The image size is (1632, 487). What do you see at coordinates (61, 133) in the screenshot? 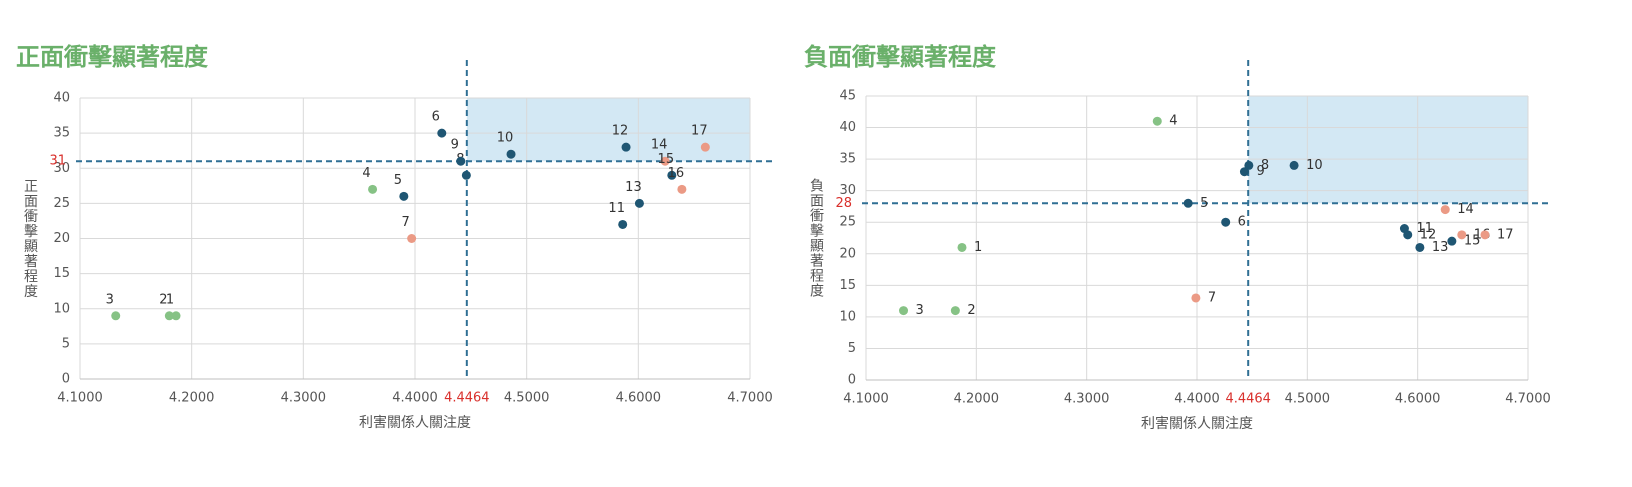
I see `y-tick-label: 35` at bounding box center [61, 133].